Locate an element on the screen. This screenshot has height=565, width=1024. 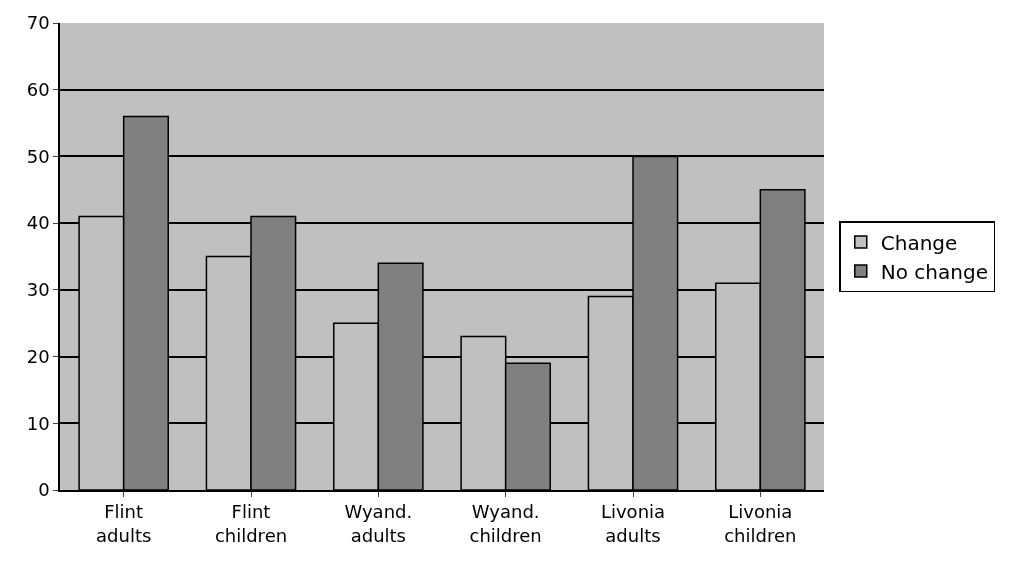
y-tick-label: 20 is located at coordinates (38, 356).